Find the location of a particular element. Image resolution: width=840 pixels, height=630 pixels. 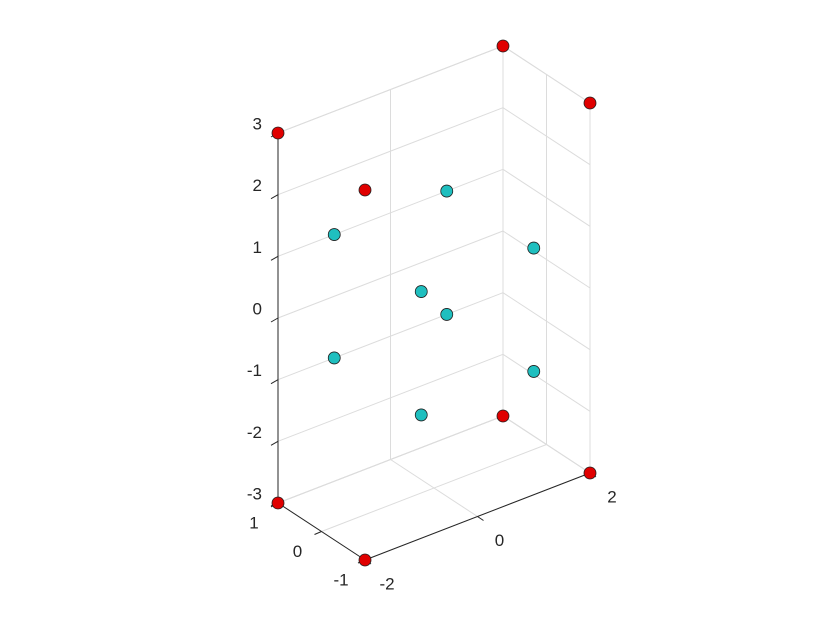

y-tick-label: 1 is located at coordinates (253, 522).